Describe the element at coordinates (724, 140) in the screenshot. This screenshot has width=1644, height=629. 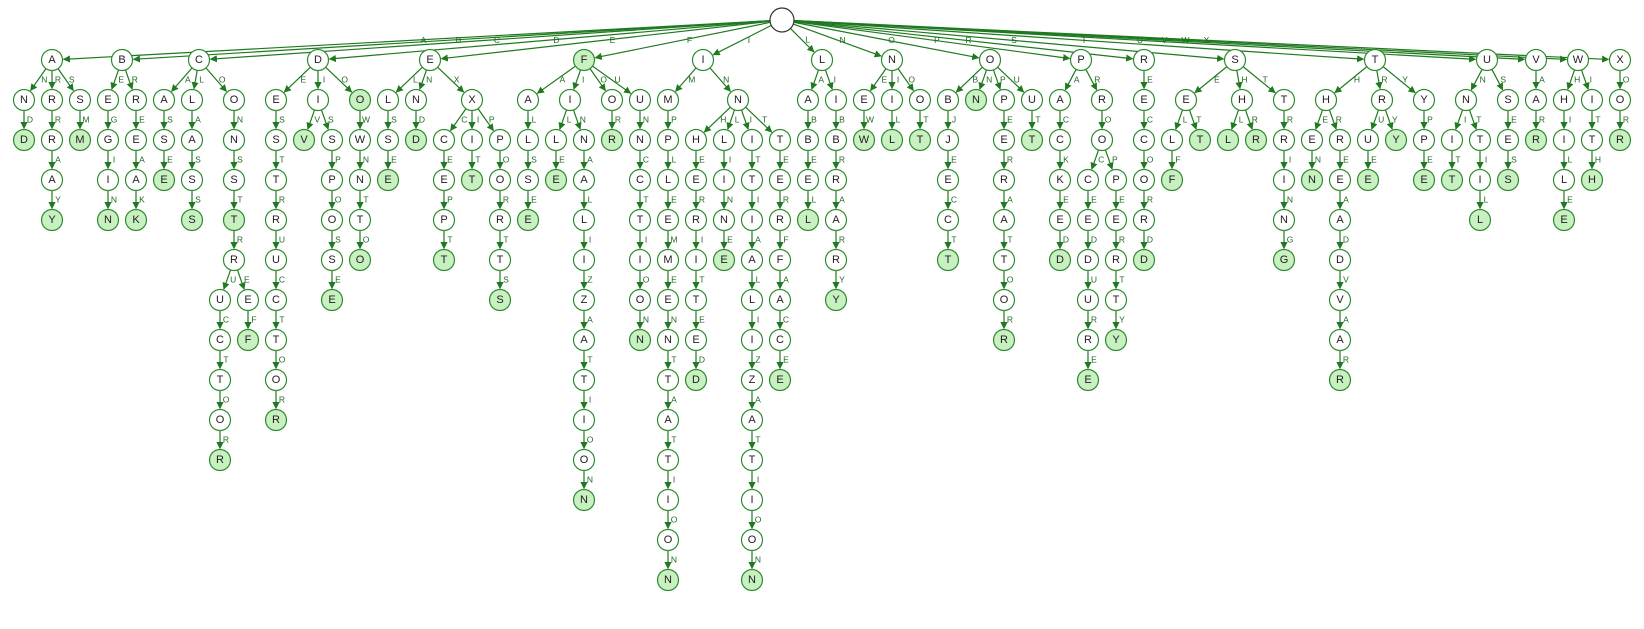
I see `node-label: L` at that location.